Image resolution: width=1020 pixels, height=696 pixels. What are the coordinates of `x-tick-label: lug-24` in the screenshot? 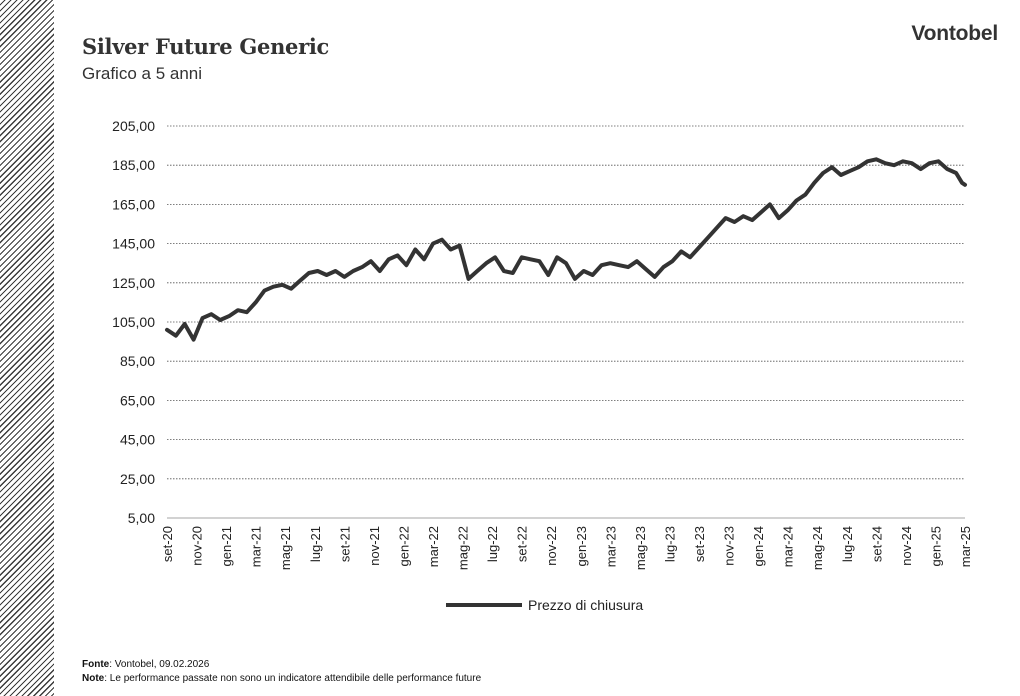 It's located at (847, 544).